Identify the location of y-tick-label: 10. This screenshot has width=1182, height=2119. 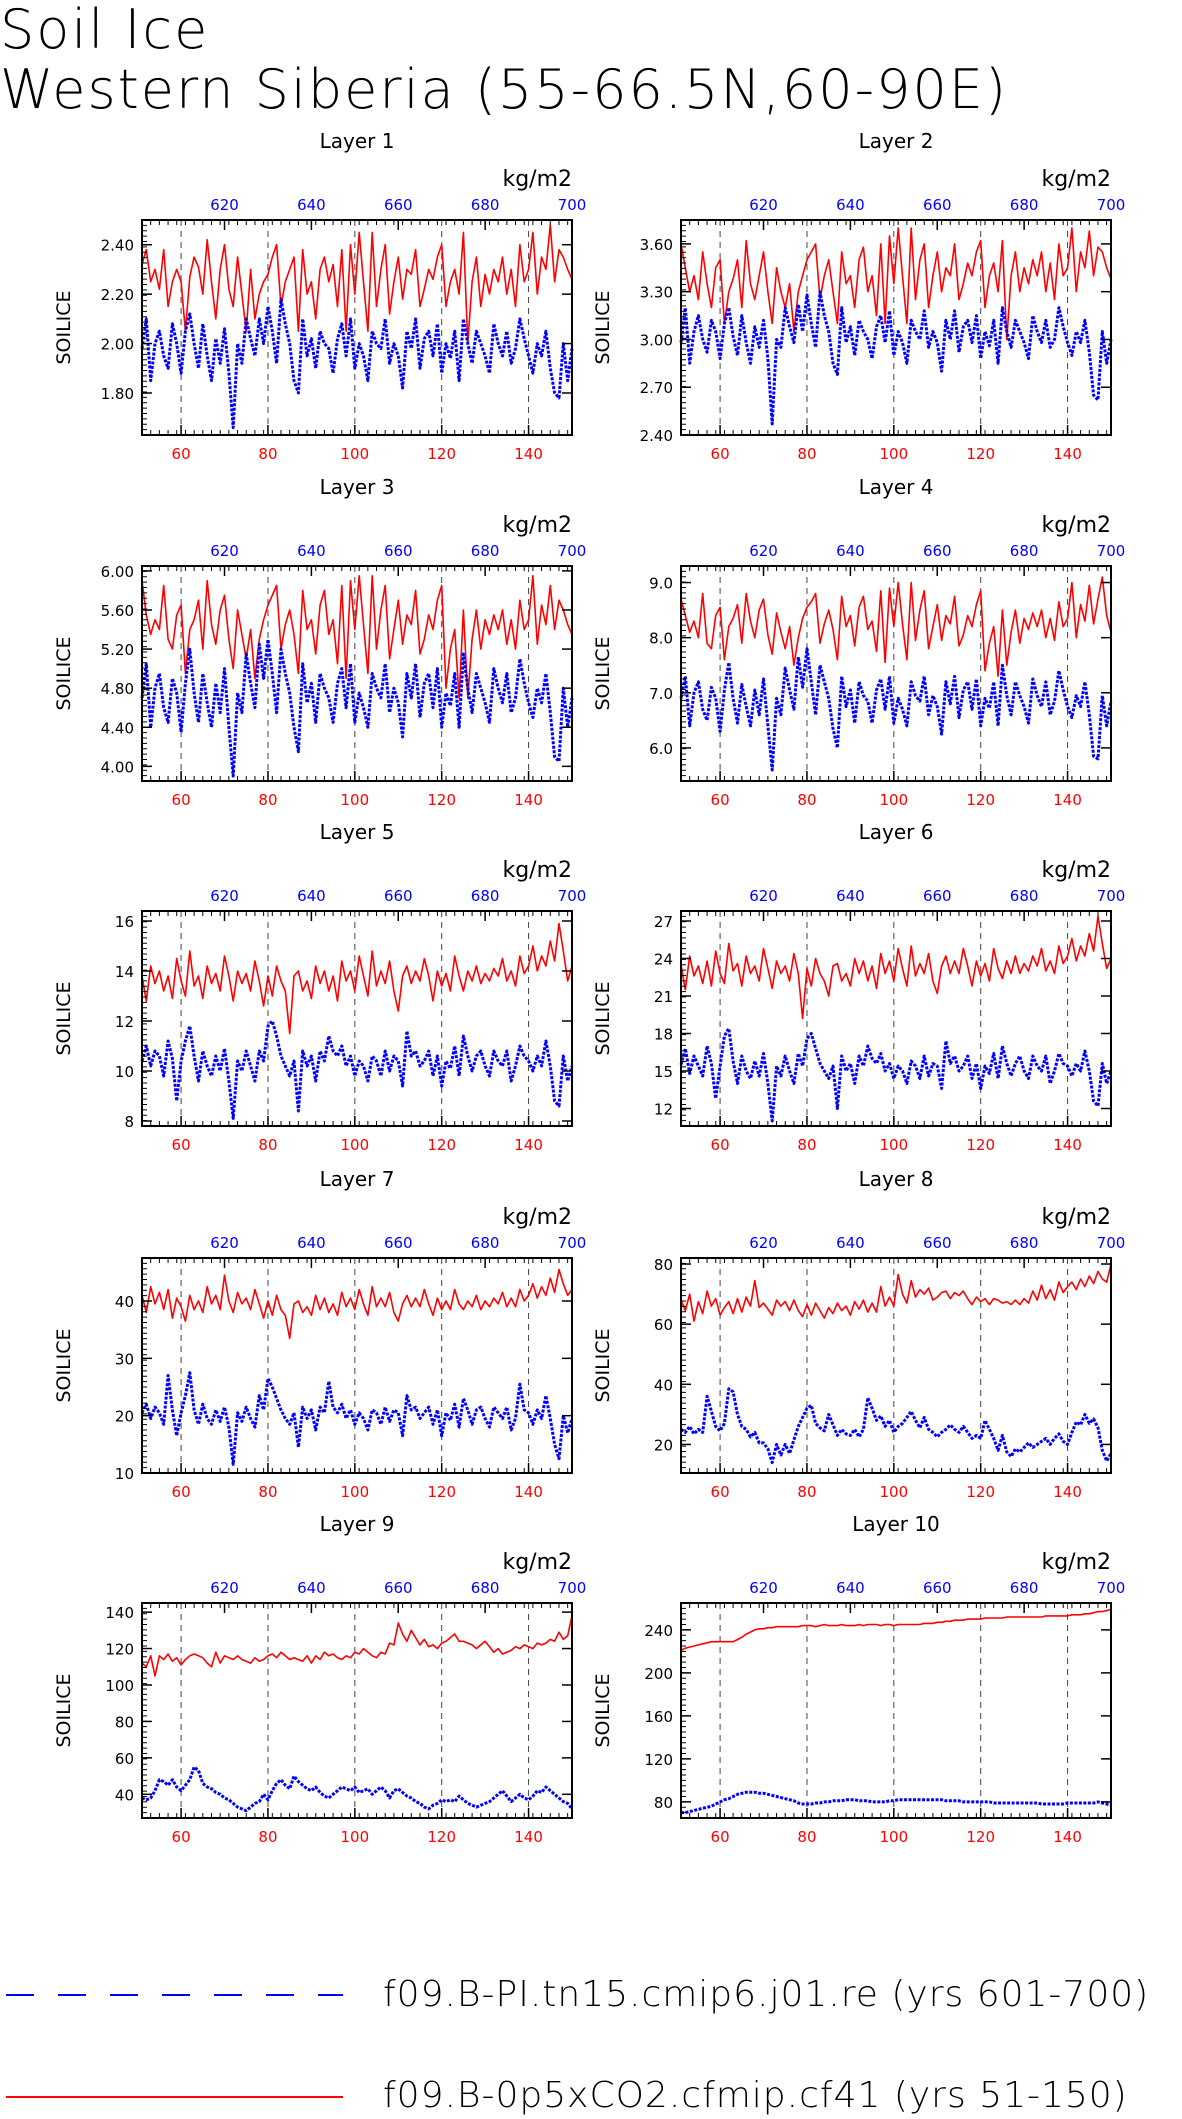
(124, 1474).